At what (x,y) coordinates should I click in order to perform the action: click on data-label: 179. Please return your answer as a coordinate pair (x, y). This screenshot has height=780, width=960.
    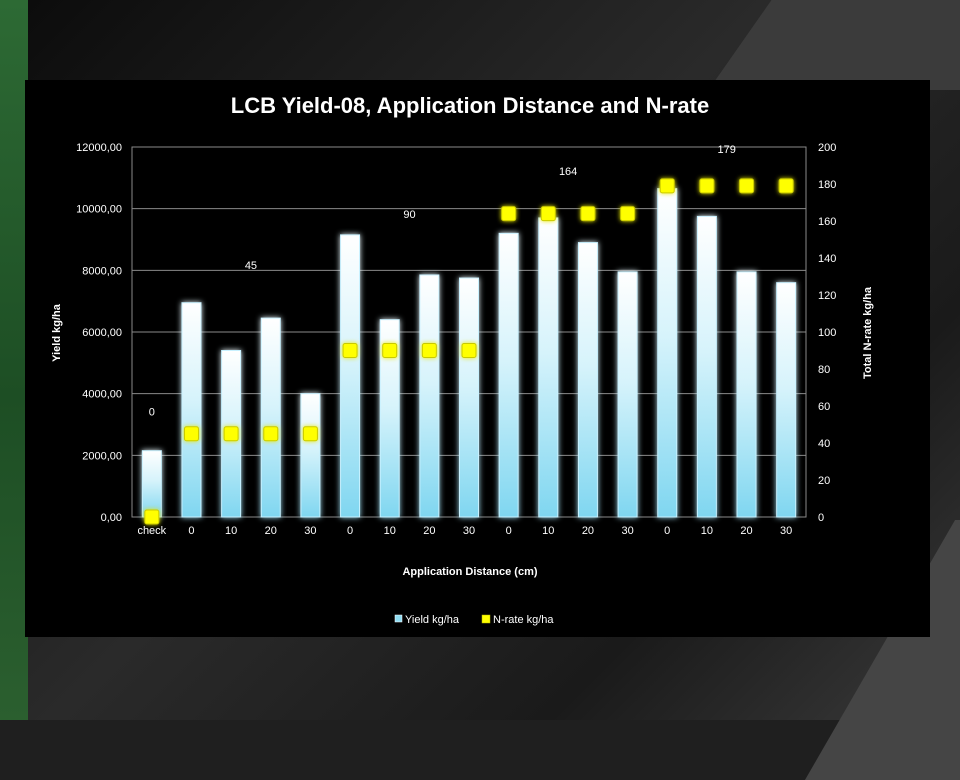
    Looking at the image, I should click on (727, 150).